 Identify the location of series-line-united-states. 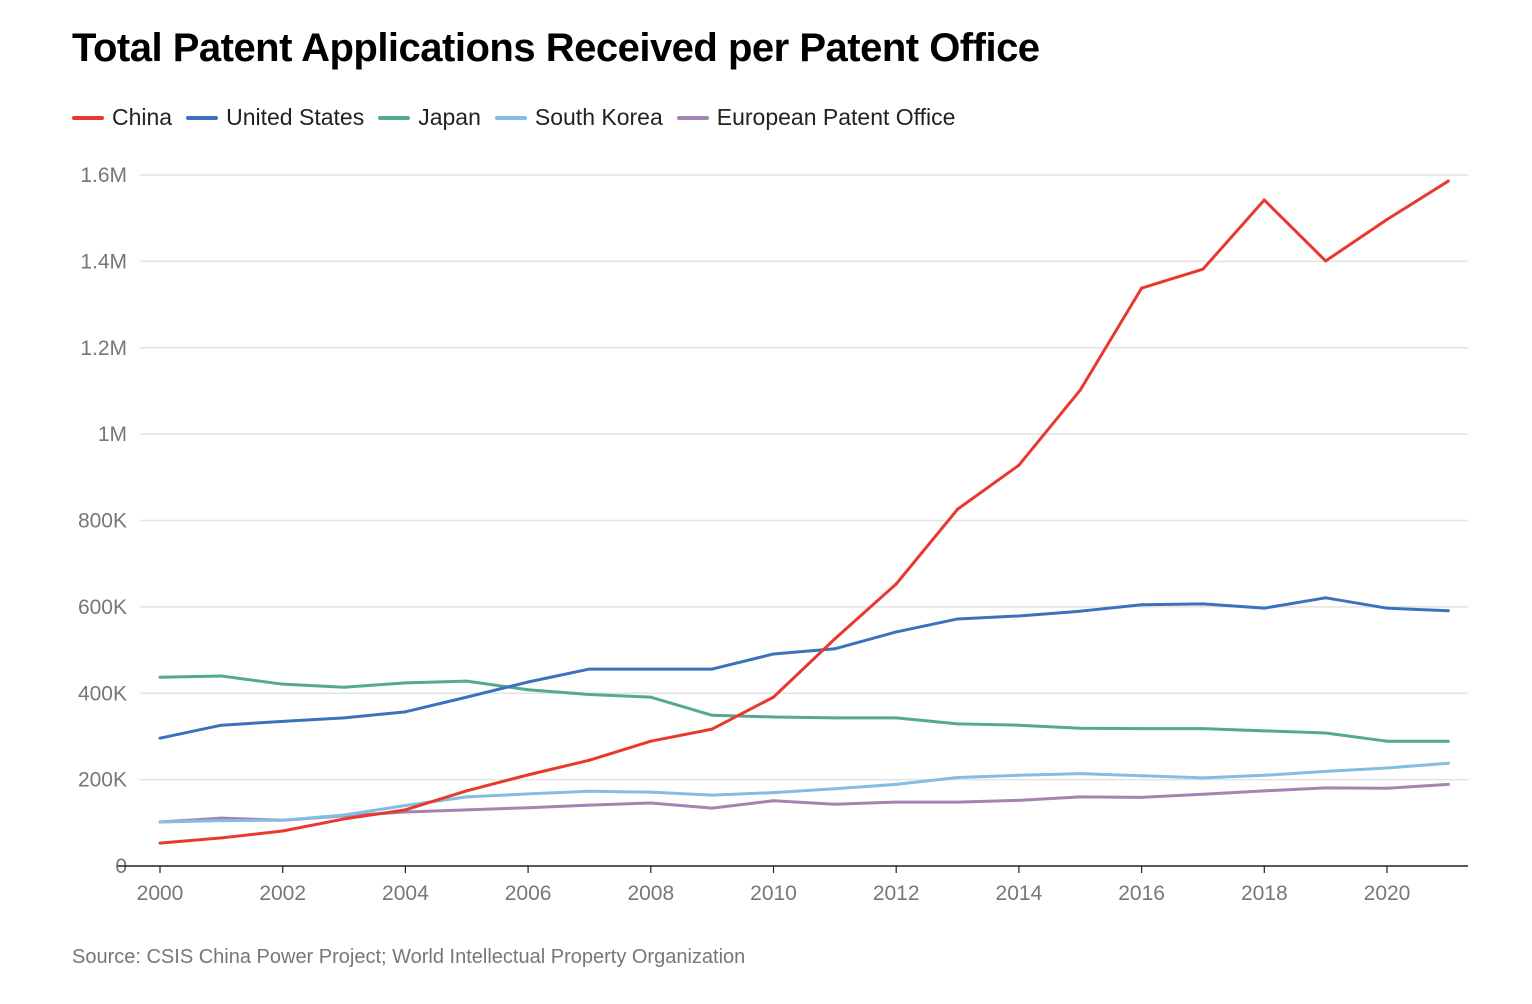
(804, 668).